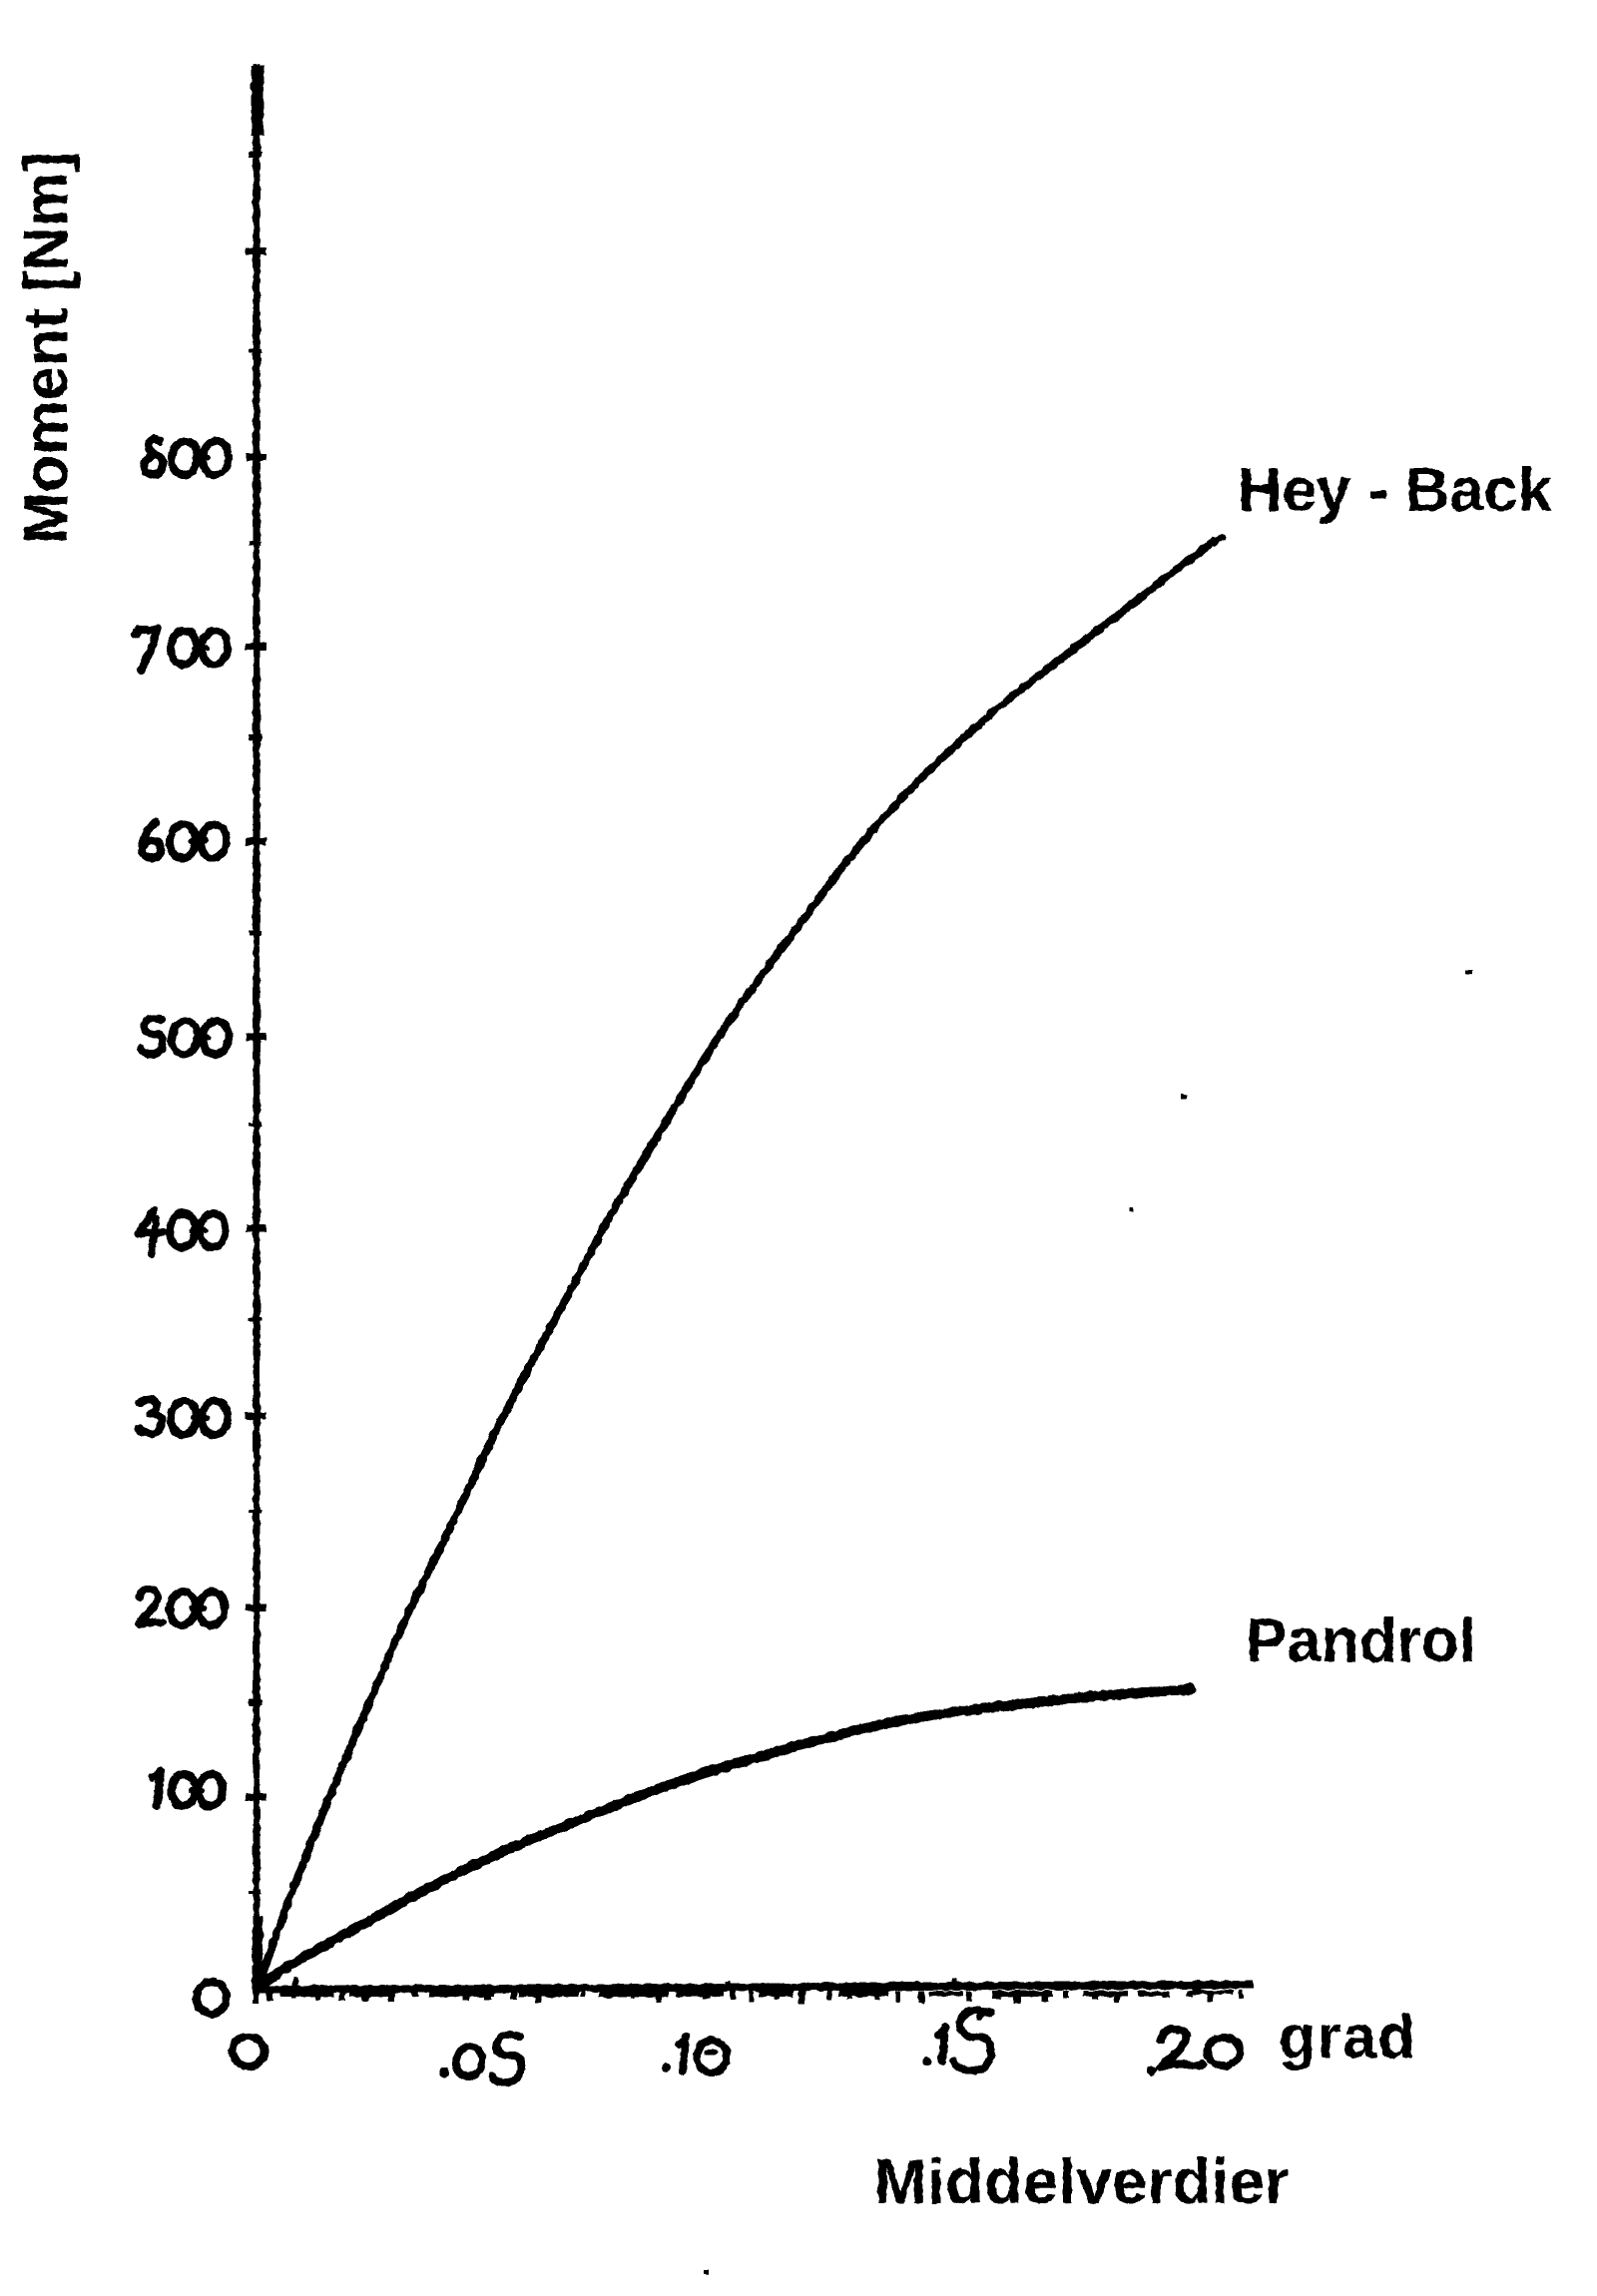  What do you see at coordinates (1395, 490) in the screenshot?
I see `svg-text: Hey - Back` at bounding box center [1395, 490].